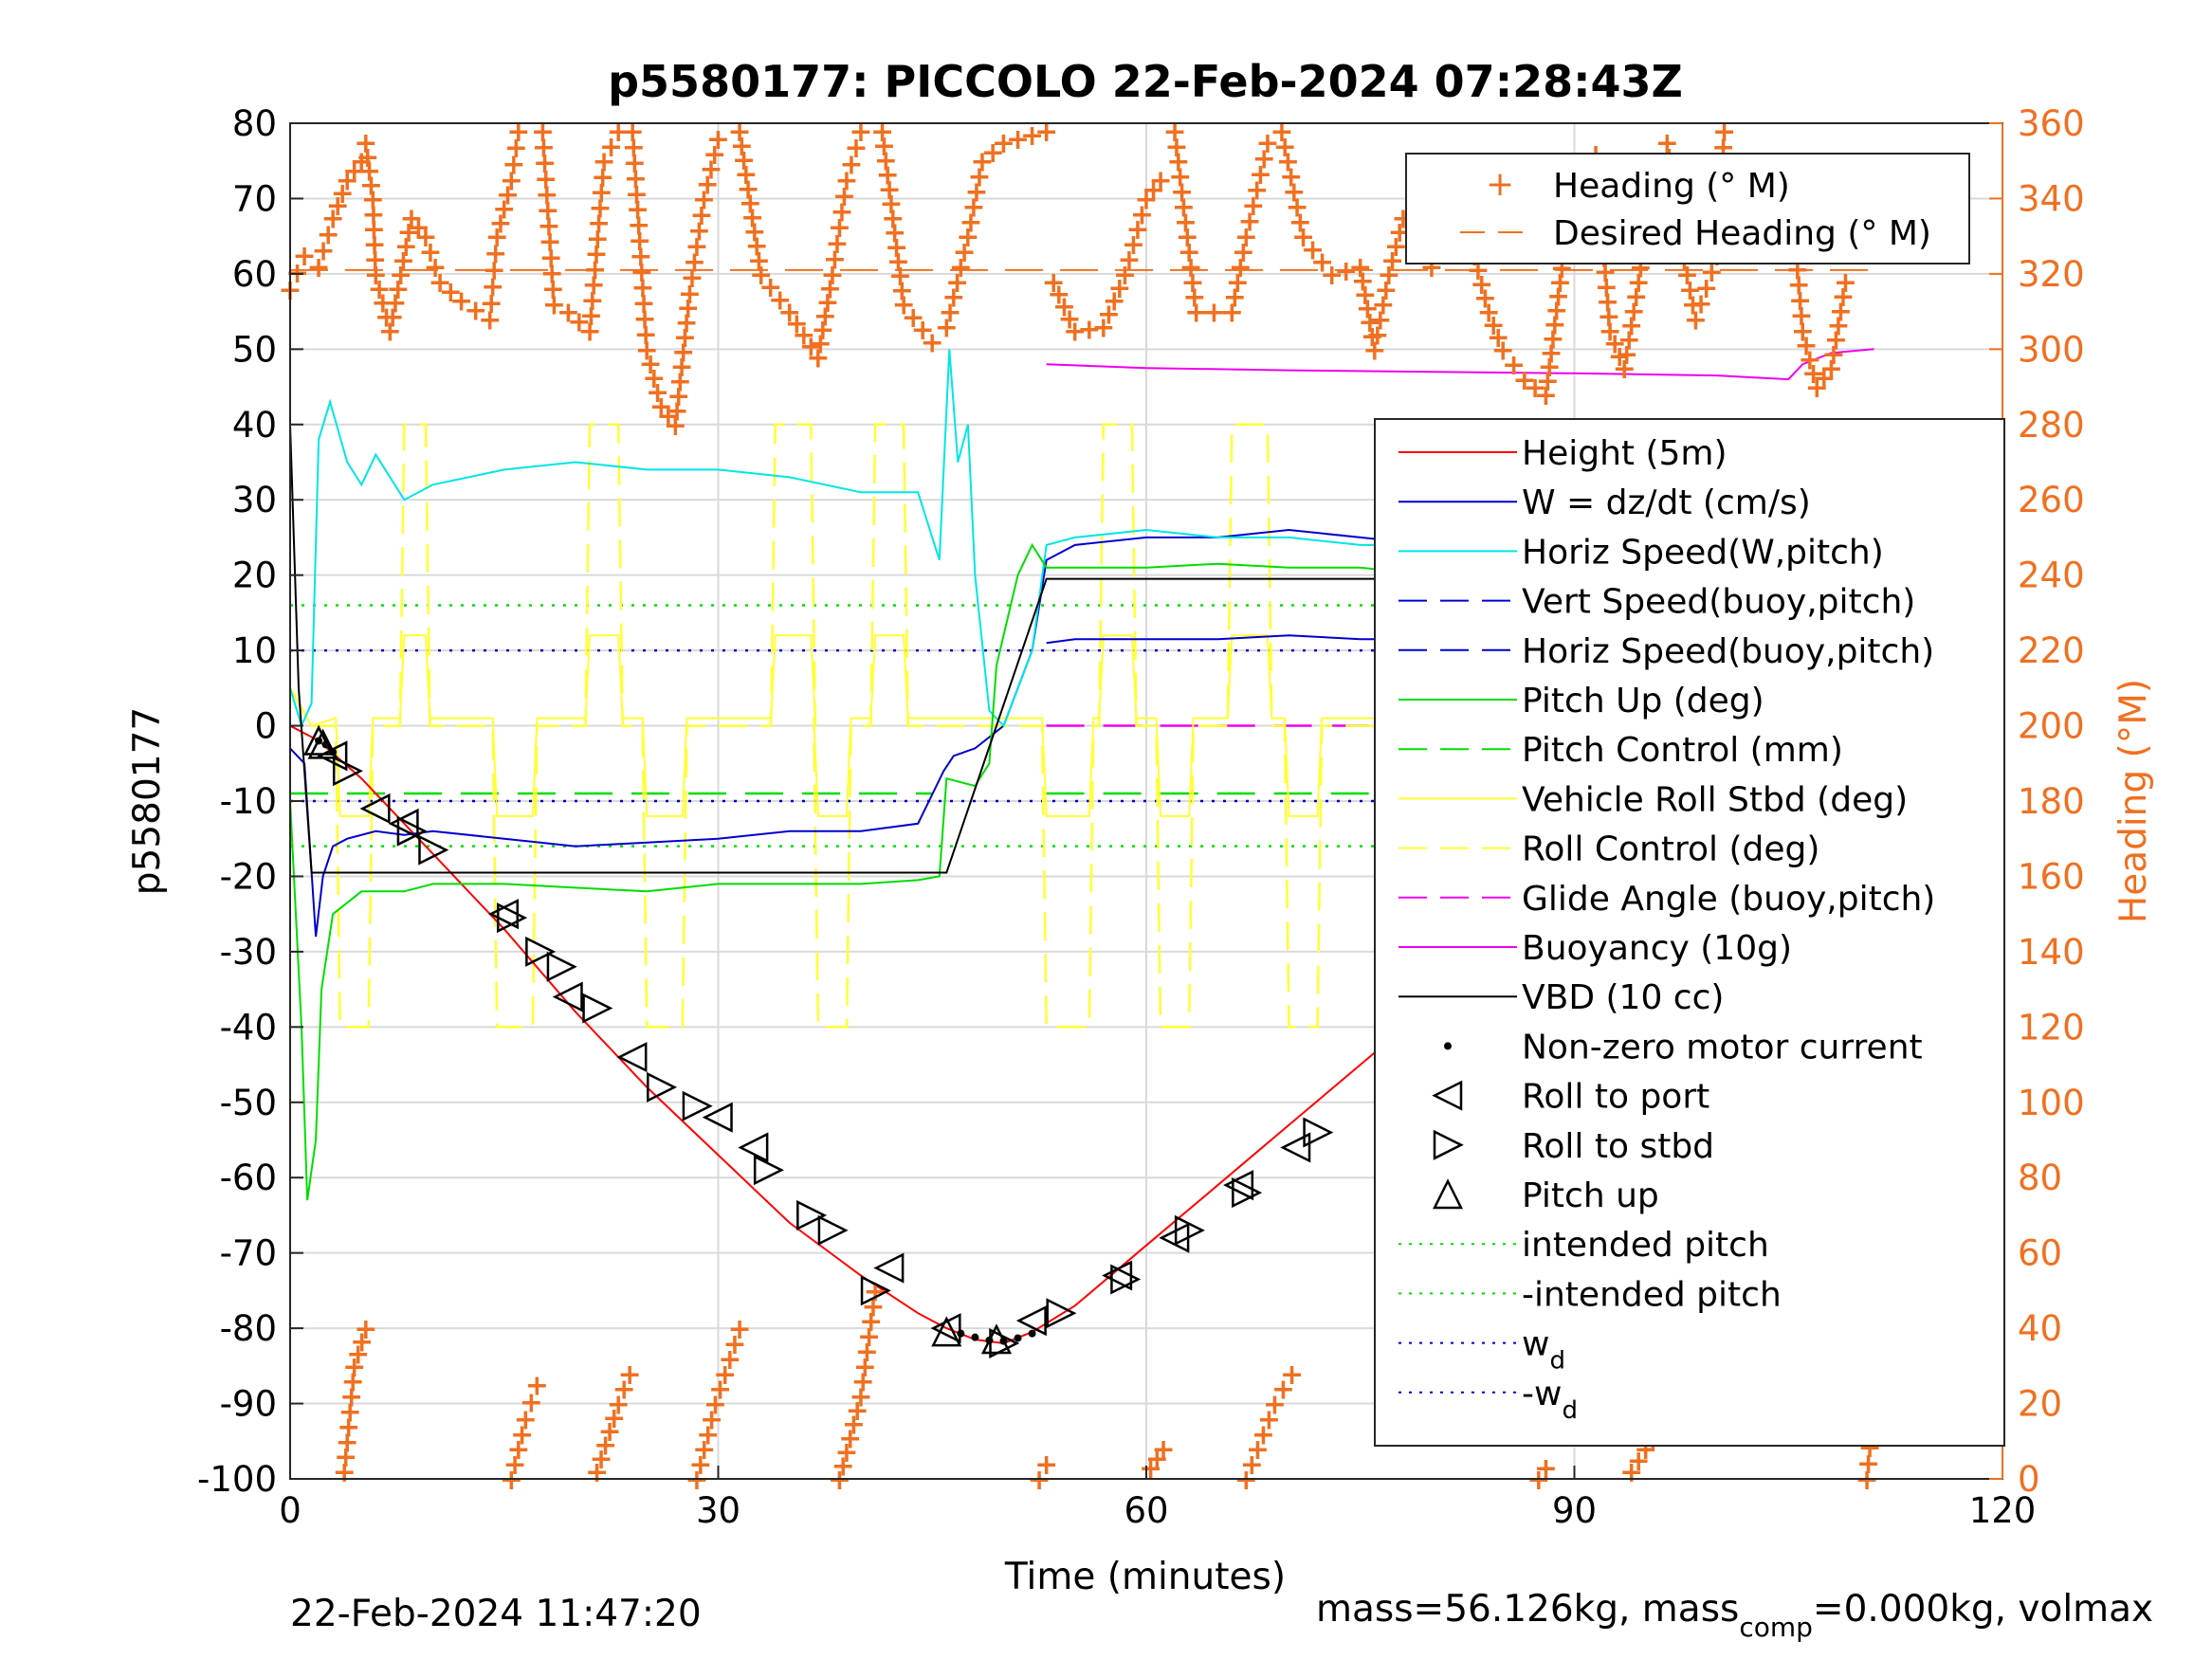  I want to click on legend-heading-label: Heading (° M), so click(1671, 186).